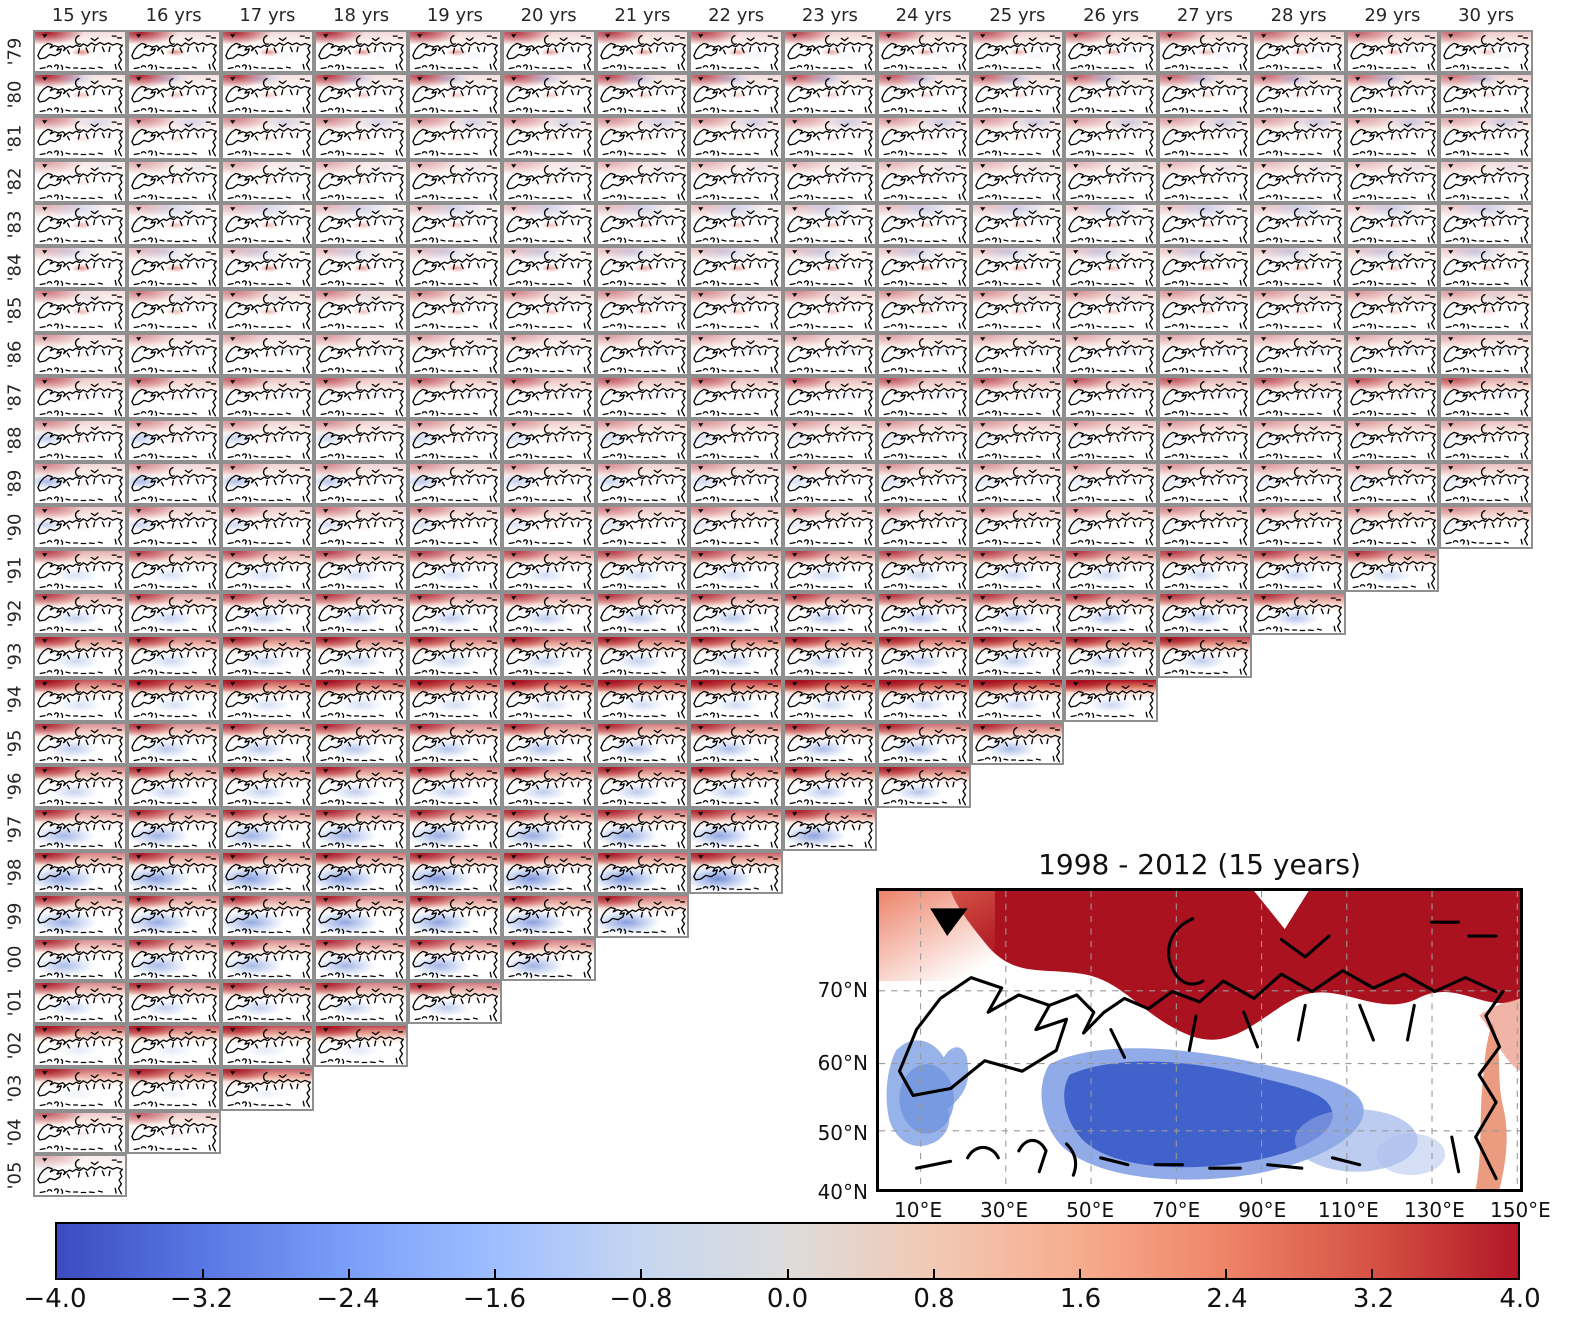 The height and width of the screenshot is (1321, 1577). Describe the element at coordinates (15, 829) in the screenshot. I see `row-label-text: '97` at that location.